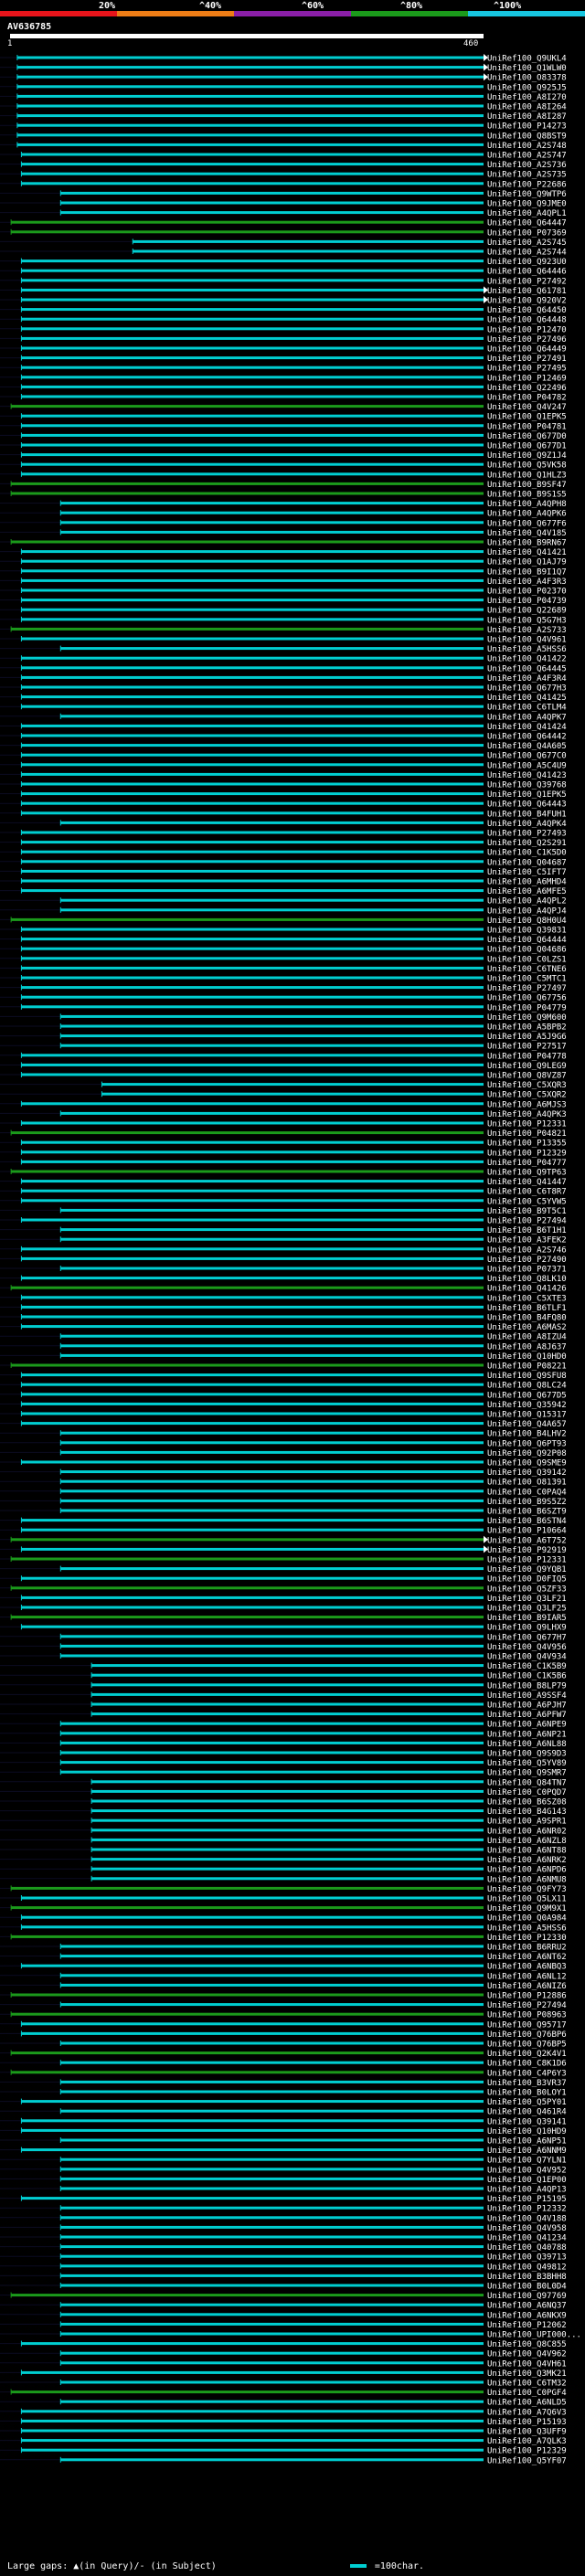 Image resolution: width=585 pixels, height=2576 pixels. Describe the element at coordinates (527, 1124) in the screenshot. I see `hit-label: UniRef100_P12331` at that location.